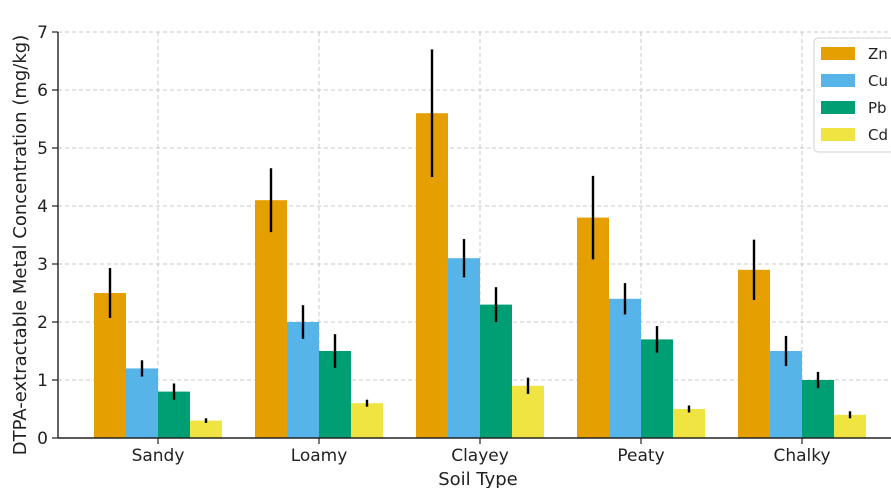  Describe the element at coordinates (42, 323) in the screenshot. I see `y-tick-label: 2` at that location.